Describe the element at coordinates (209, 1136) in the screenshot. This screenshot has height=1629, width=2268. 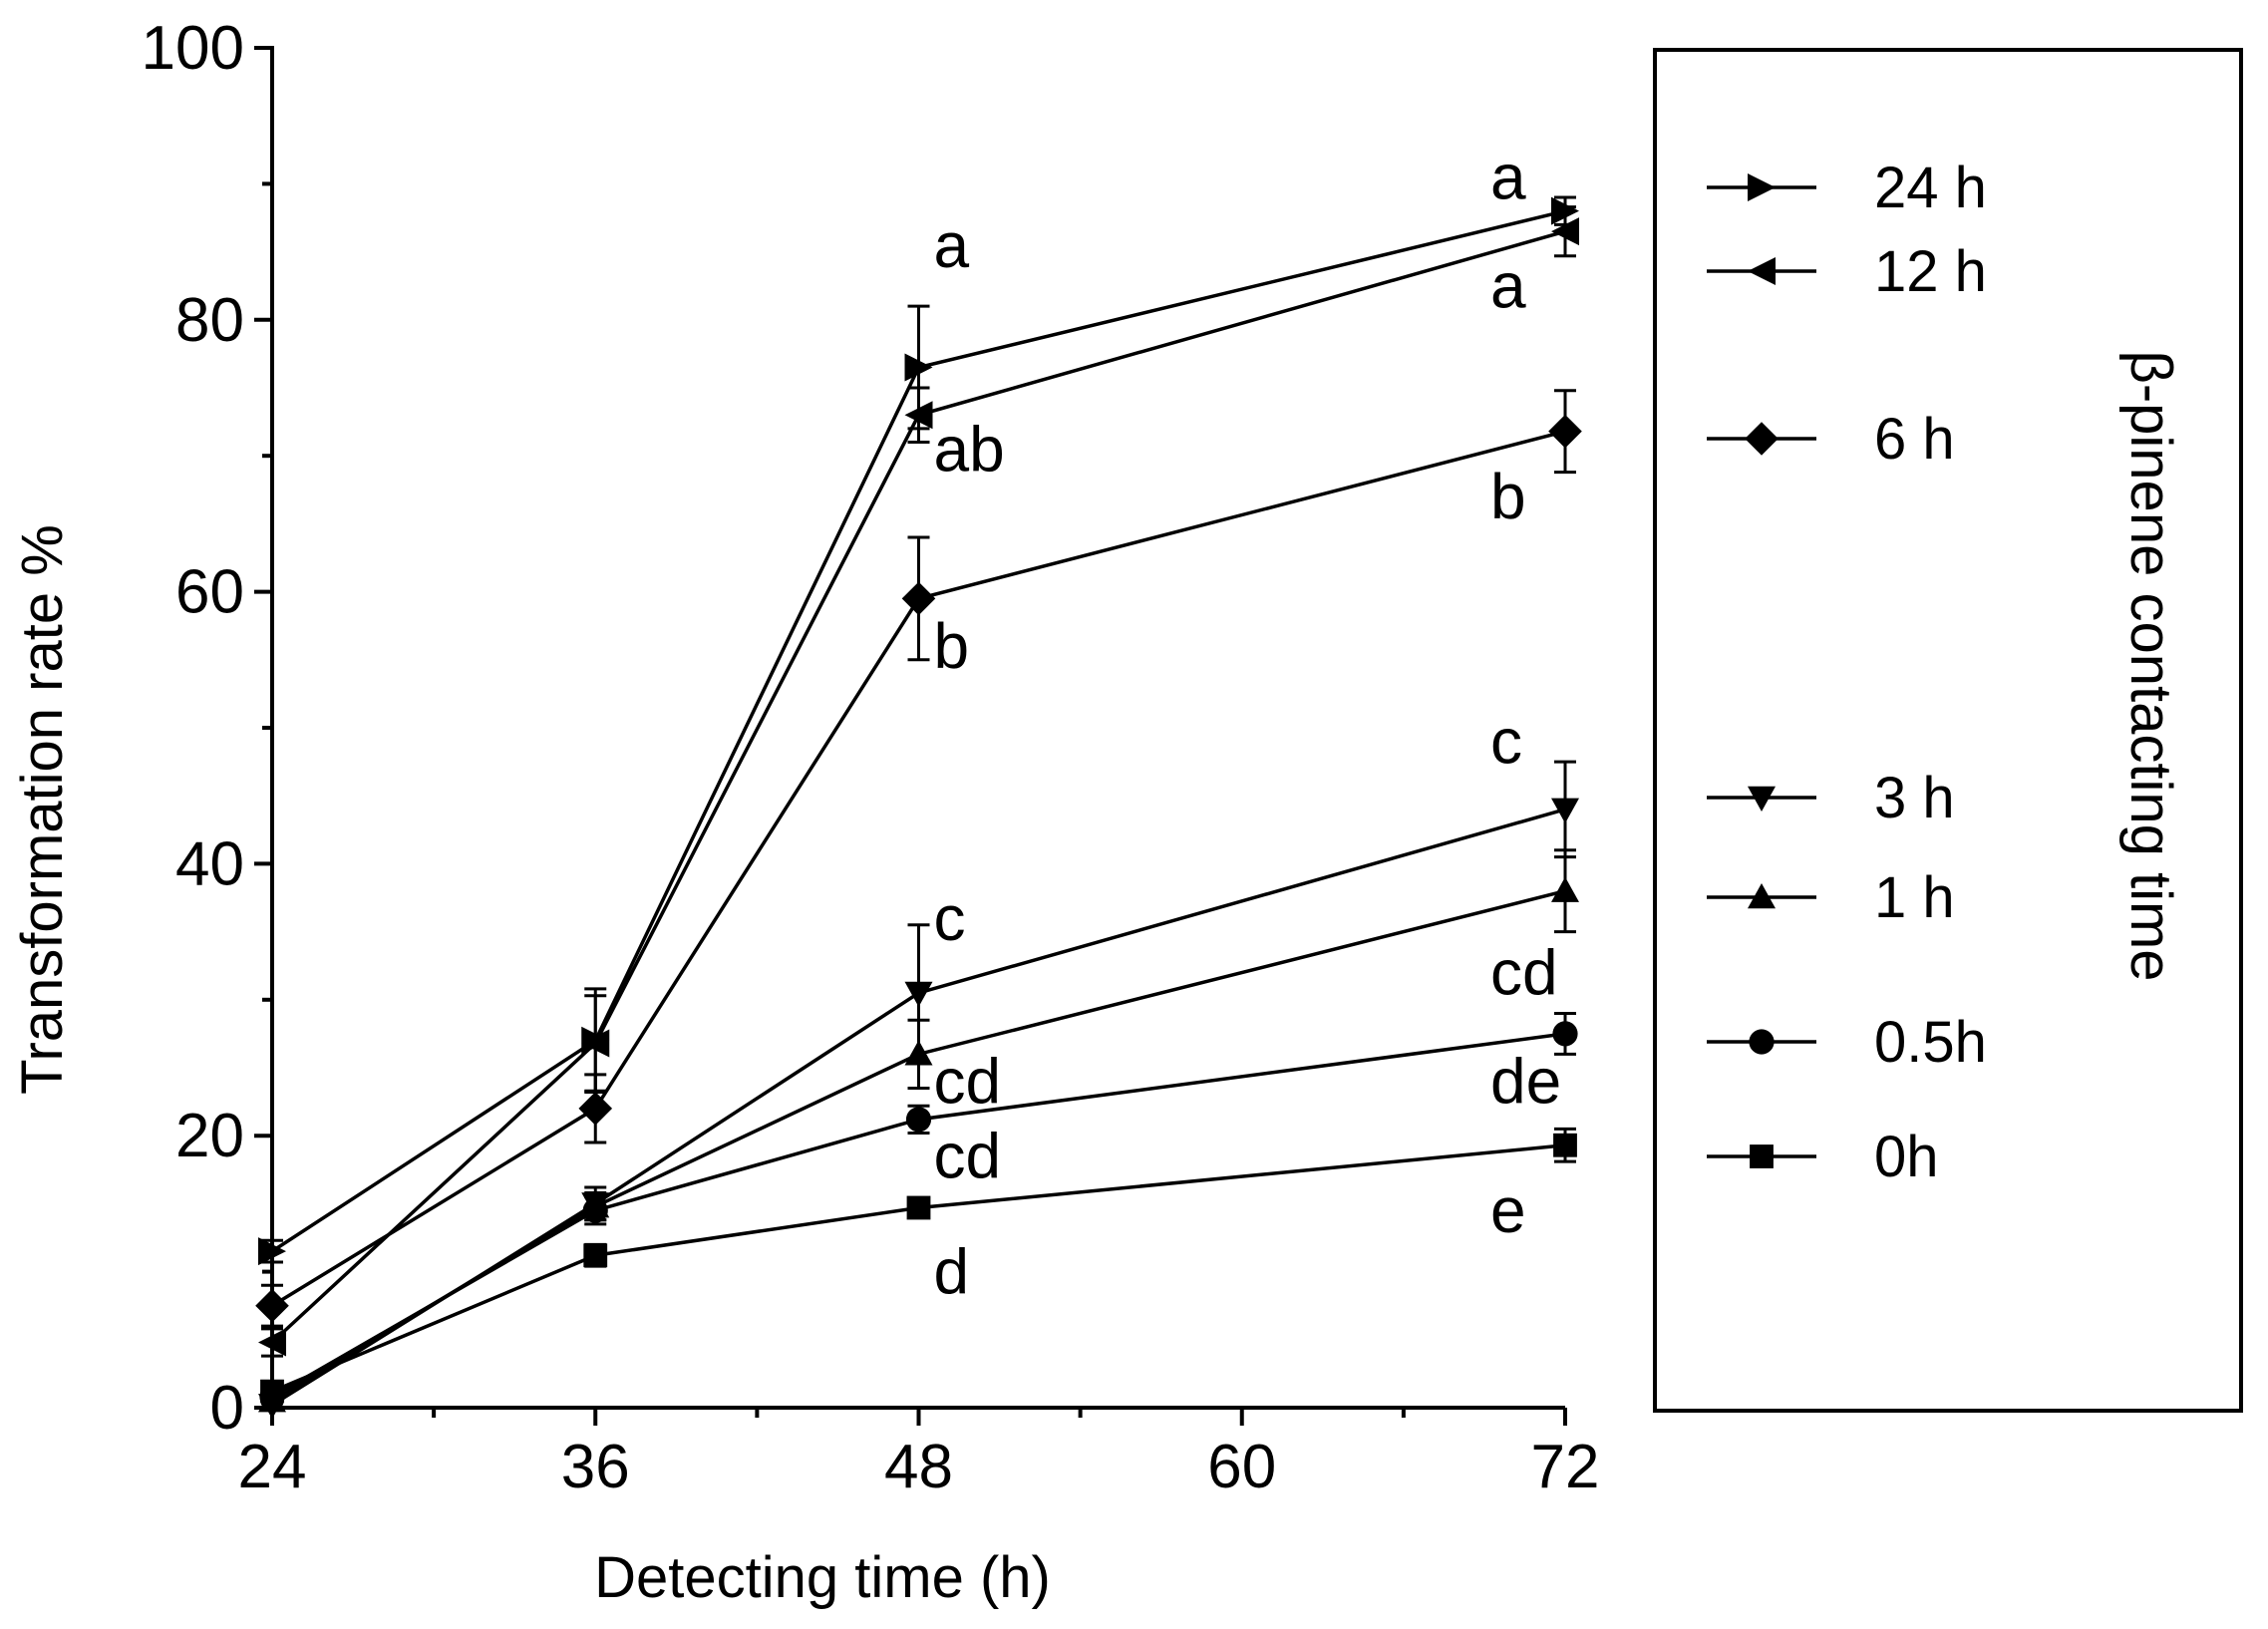
I see `y-tick-label: 20` at that location.